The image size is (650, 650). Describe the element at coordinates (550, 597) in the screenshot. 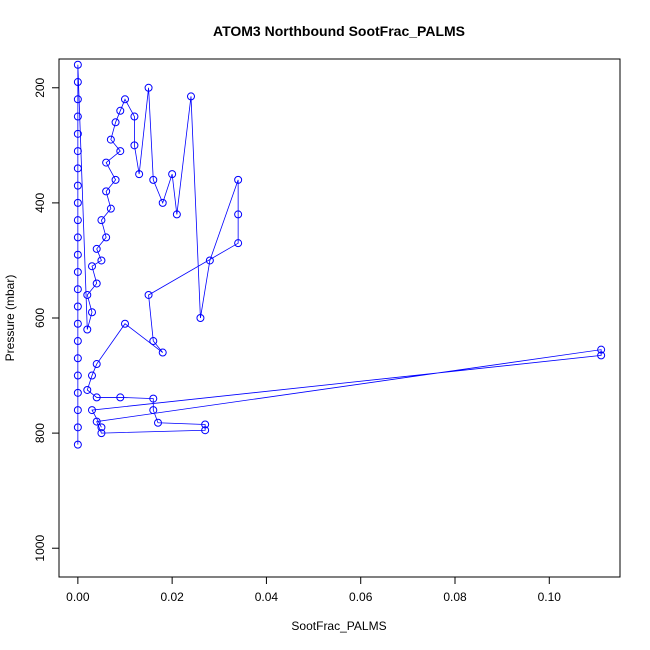

I see `x-tick-label: 0.10` at that location.